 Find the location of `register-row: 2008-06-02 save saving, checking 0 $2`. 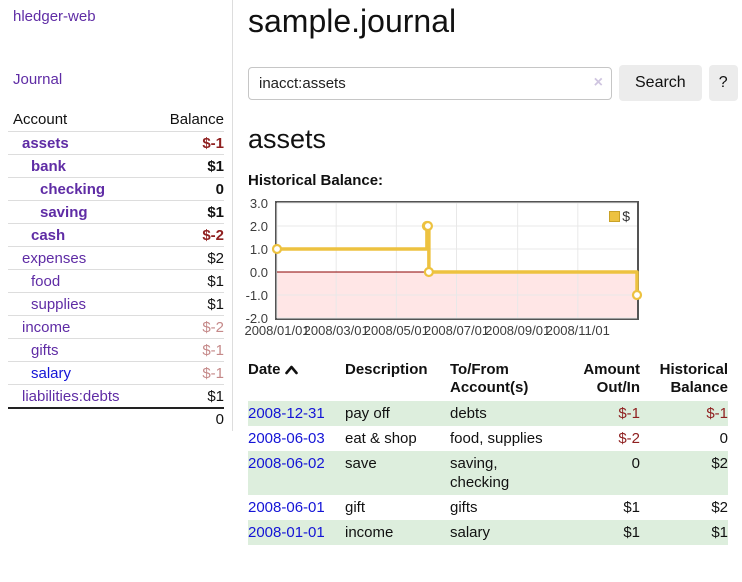

register-row: 2008-06-02 save saving, checking 0 $2 is located at coordinates (488, 473).